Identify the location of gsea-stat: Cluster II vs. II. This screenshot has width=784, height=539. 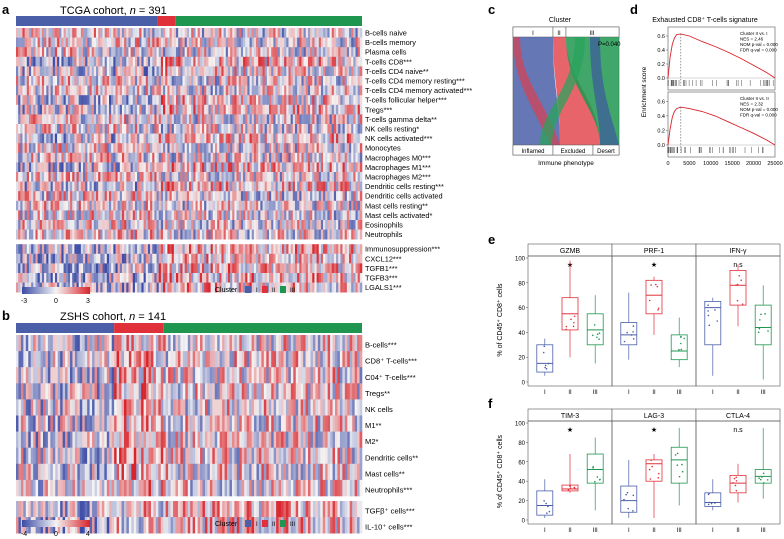
(754, 98).